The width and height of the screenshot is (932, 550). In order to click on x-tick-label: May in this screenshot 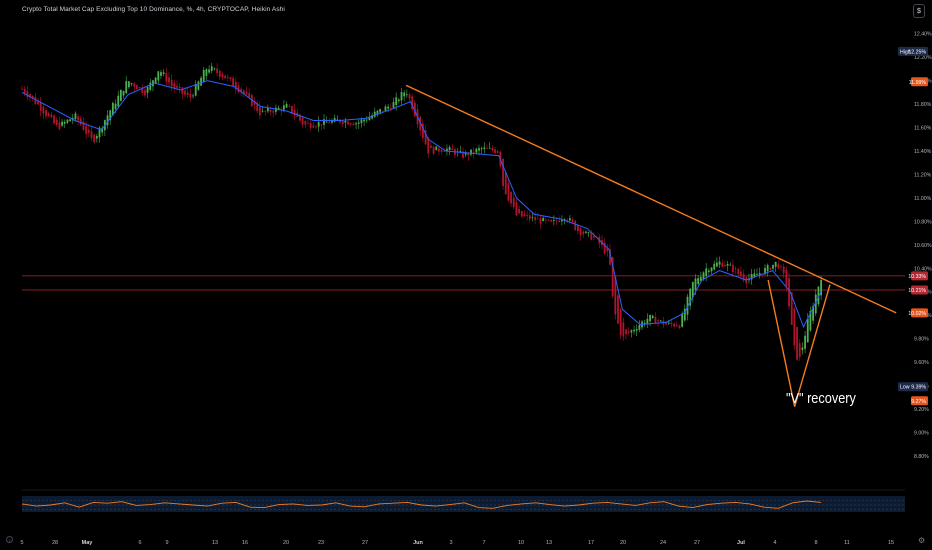, I will do `click(88, 543)`.